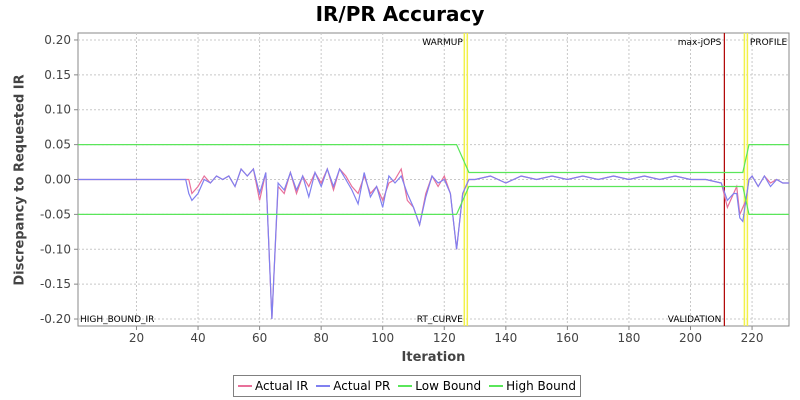 The width and height of the screenshot is (800, 400). I want to click on x-tick-label: 120, so click(444, 338).